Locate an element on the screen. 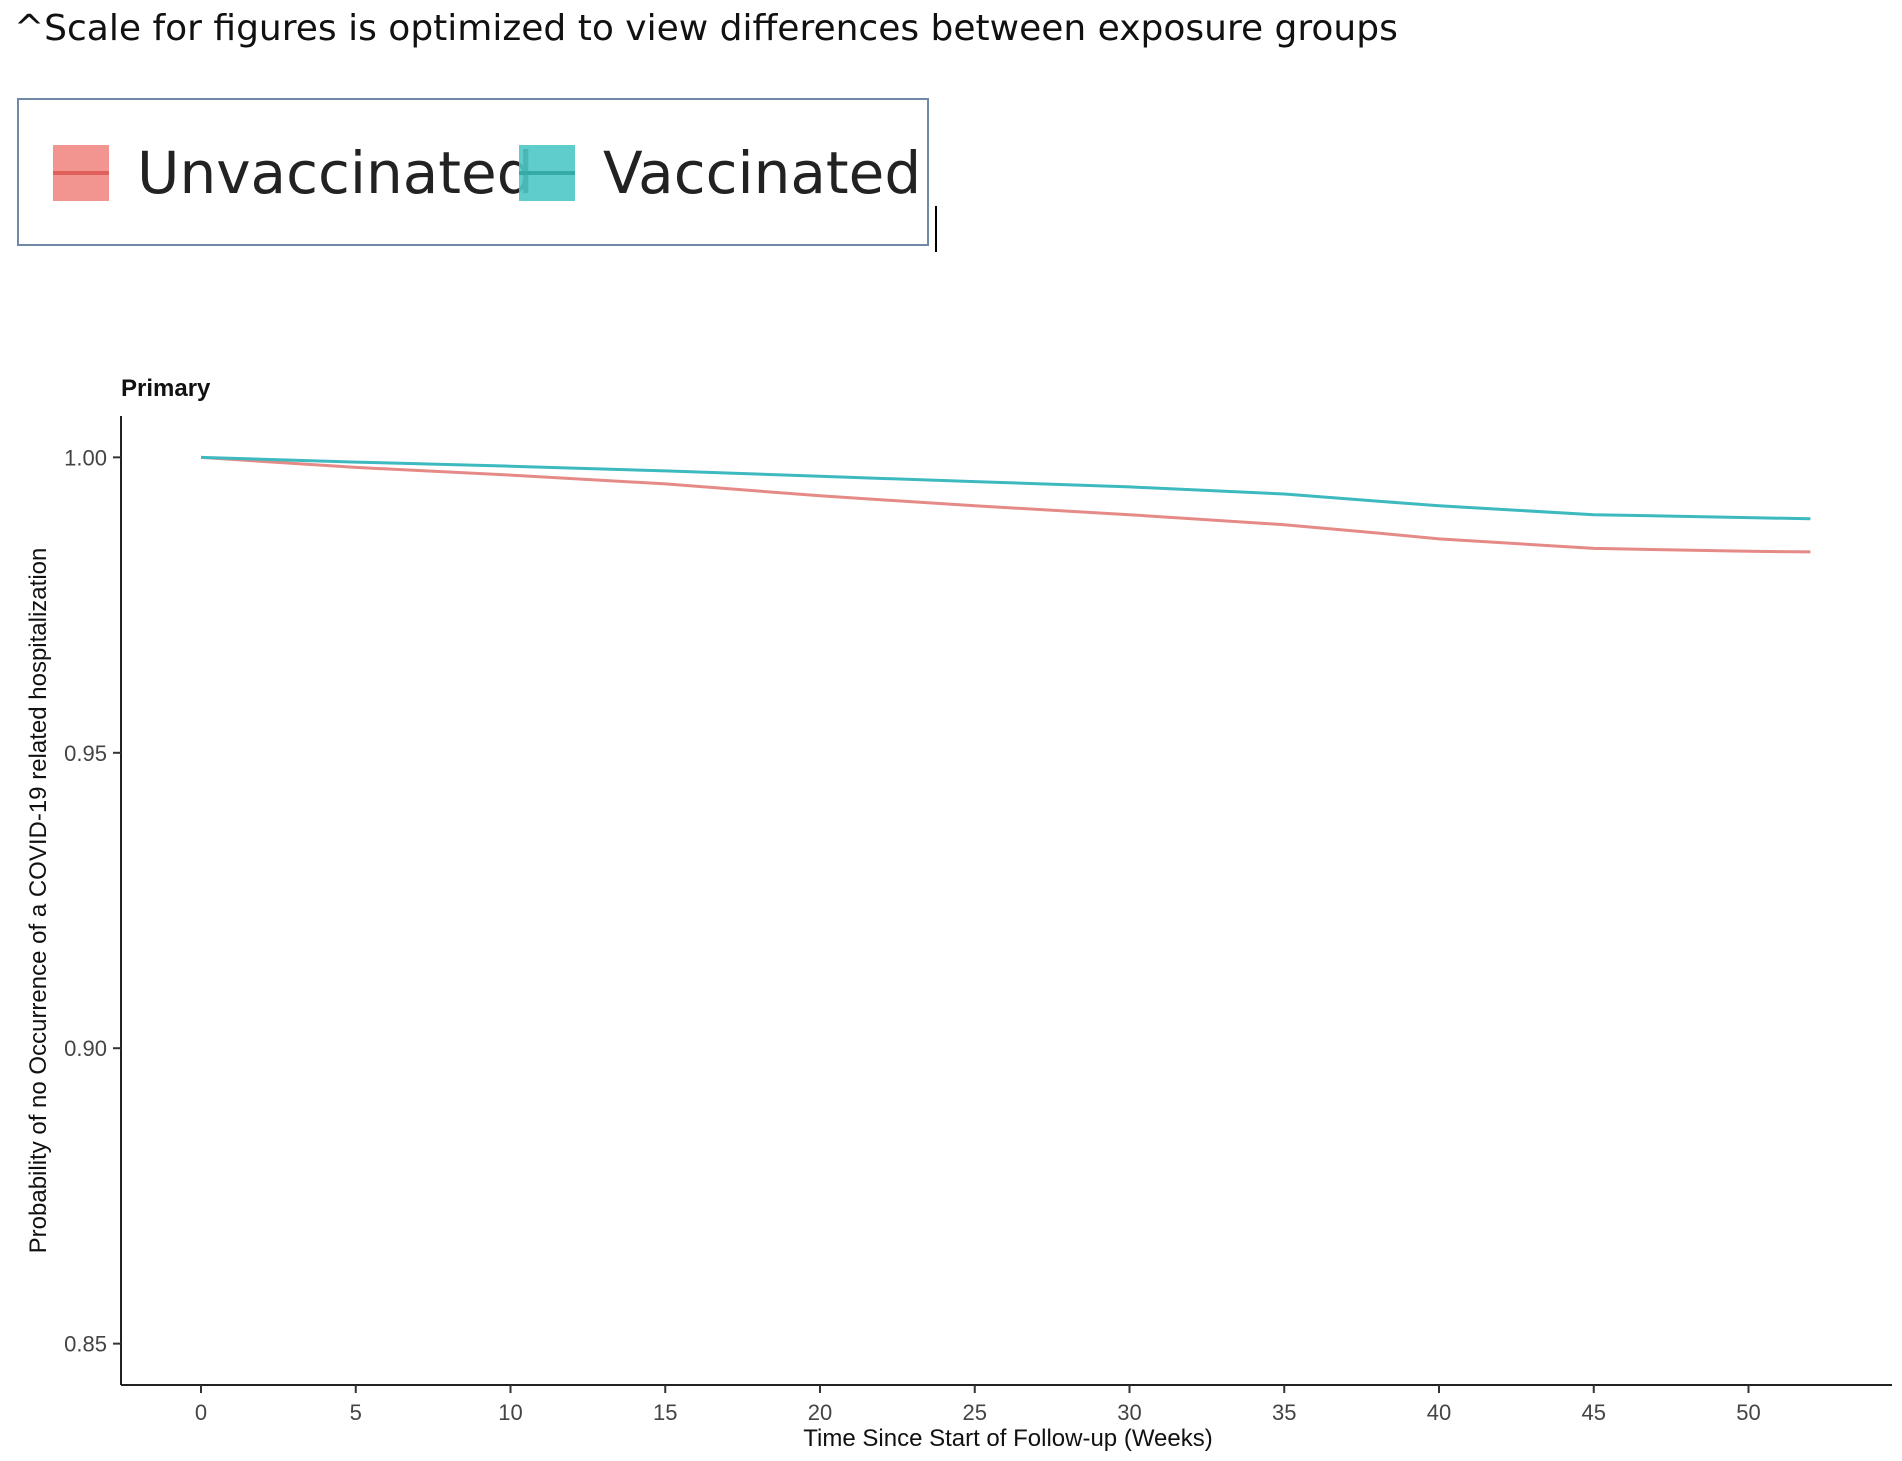 This screenshot has height=1461, width=1902. x-tick-label: 0 is located at coordinates (201, 1412).